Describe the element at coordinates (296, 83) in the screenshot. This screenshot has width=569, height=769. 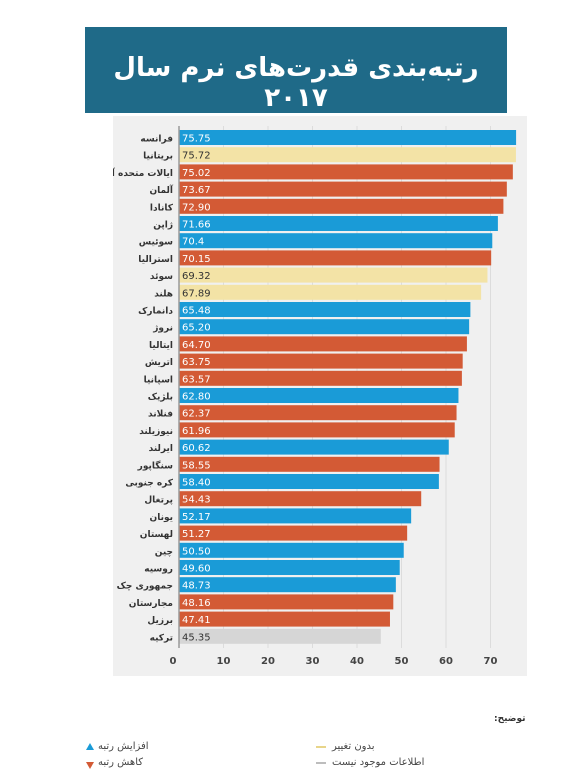
I see `chart-title: رتبه‌بندی قدرت‌های نرم سال ۲۰۱۷` at that location.